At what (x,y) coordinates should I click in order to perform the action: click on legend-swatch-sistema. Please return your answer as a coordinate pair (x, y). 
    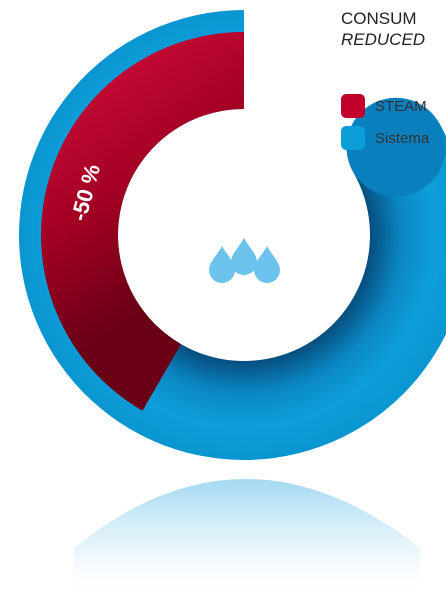
    Looking at the image, I should click on (353, 138).